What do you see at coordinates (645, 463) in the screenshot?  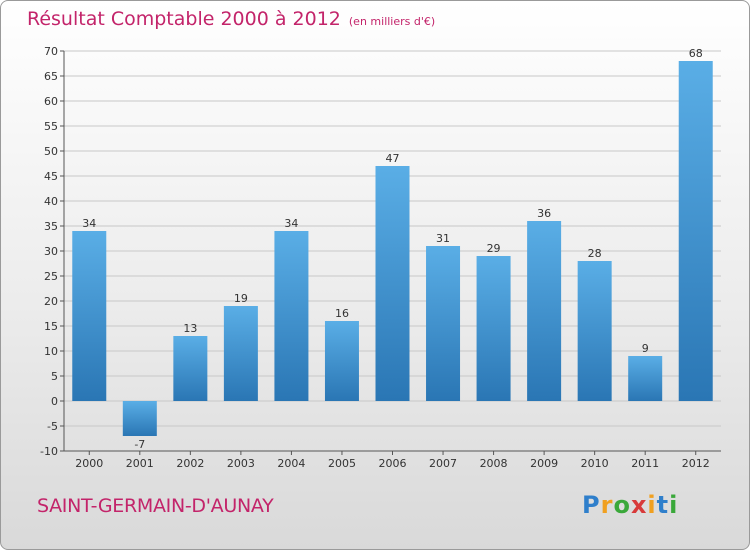 I see `x-tick-label: 2011` at bounding box center [645, 463].